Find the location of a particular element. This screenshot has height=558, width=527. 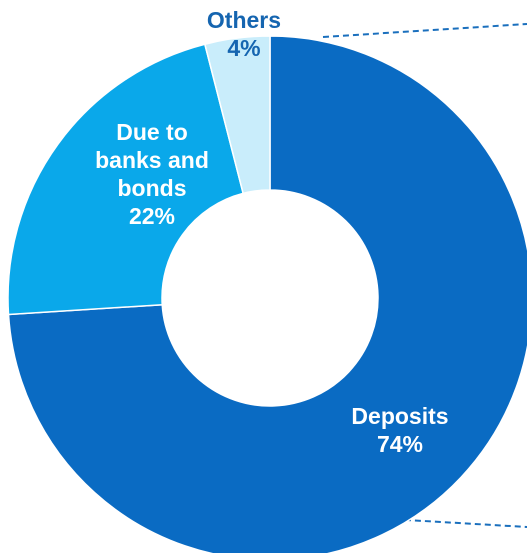

label-text-due-to-banks-and-bonds: bonds is located at coordinates (152, 188).